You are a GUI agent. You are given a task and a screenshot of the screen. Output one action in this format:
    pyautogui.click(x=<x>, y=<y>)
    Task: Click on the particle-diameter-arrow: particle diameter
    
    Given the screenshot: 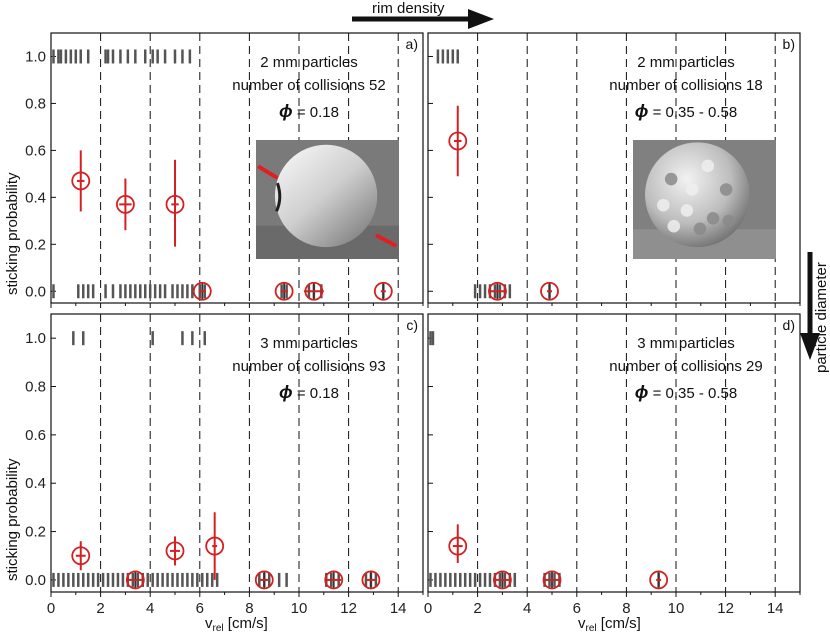 What is the action you would take?
    pyautogui.click(x=815, y=312)
    